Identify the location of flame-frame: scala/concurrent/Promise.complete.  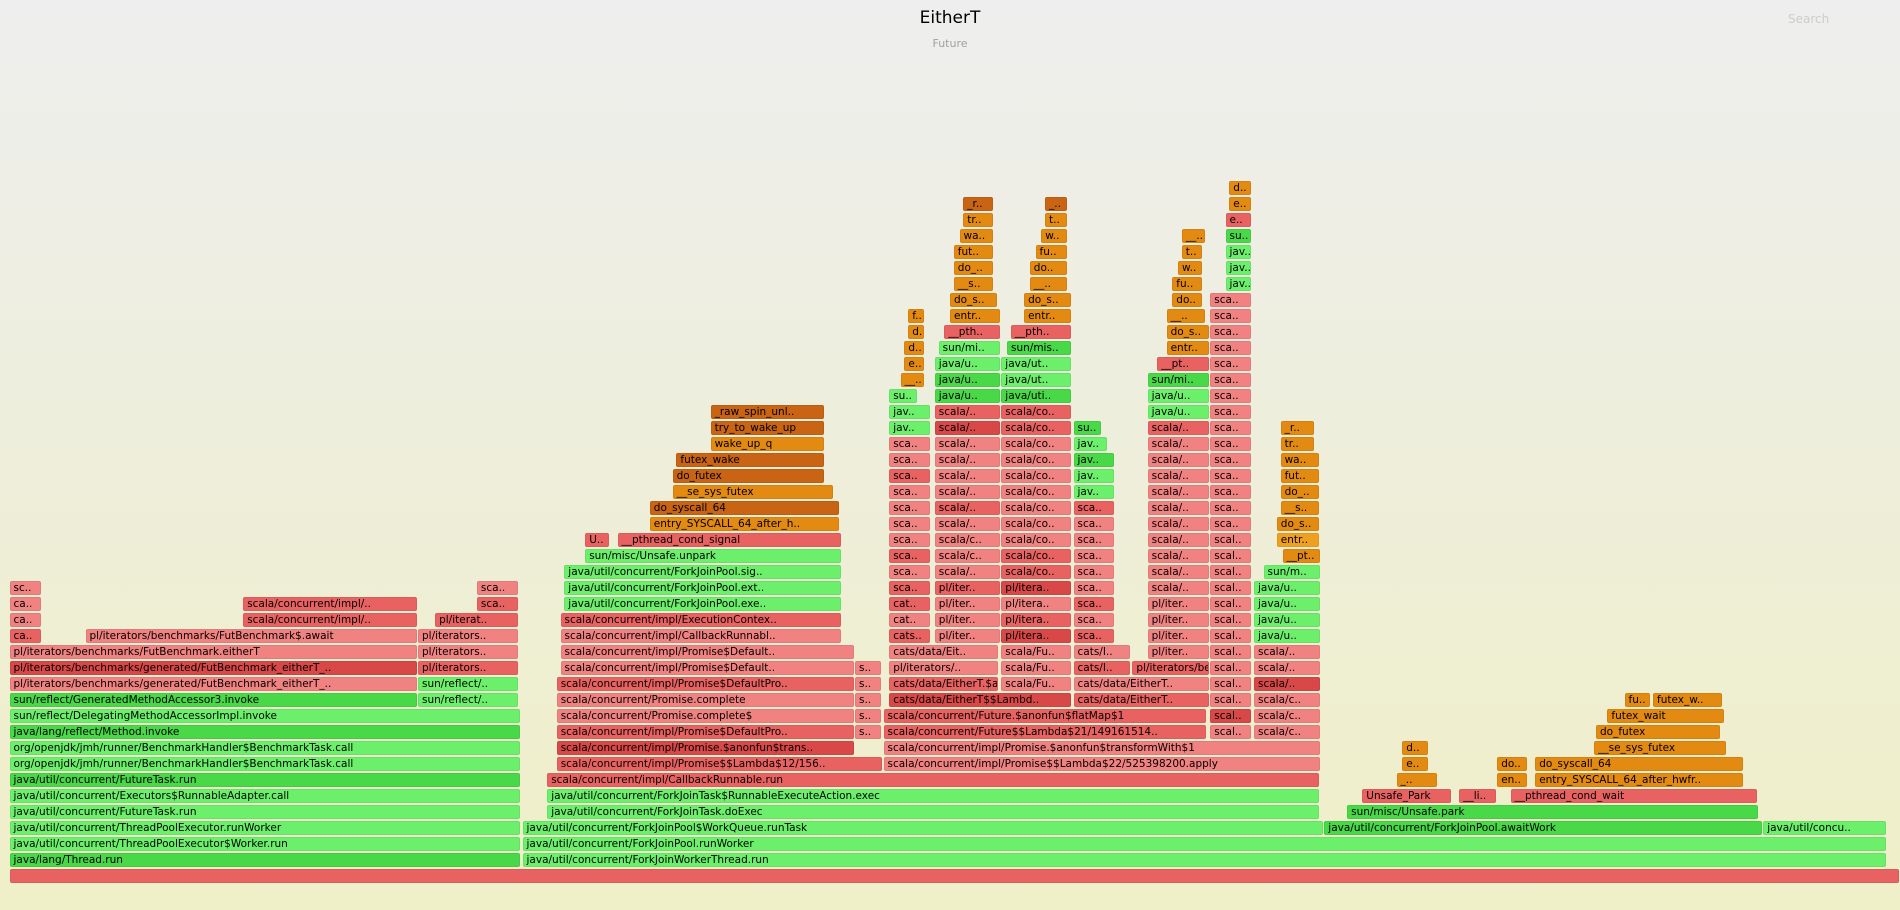
(705, 700).